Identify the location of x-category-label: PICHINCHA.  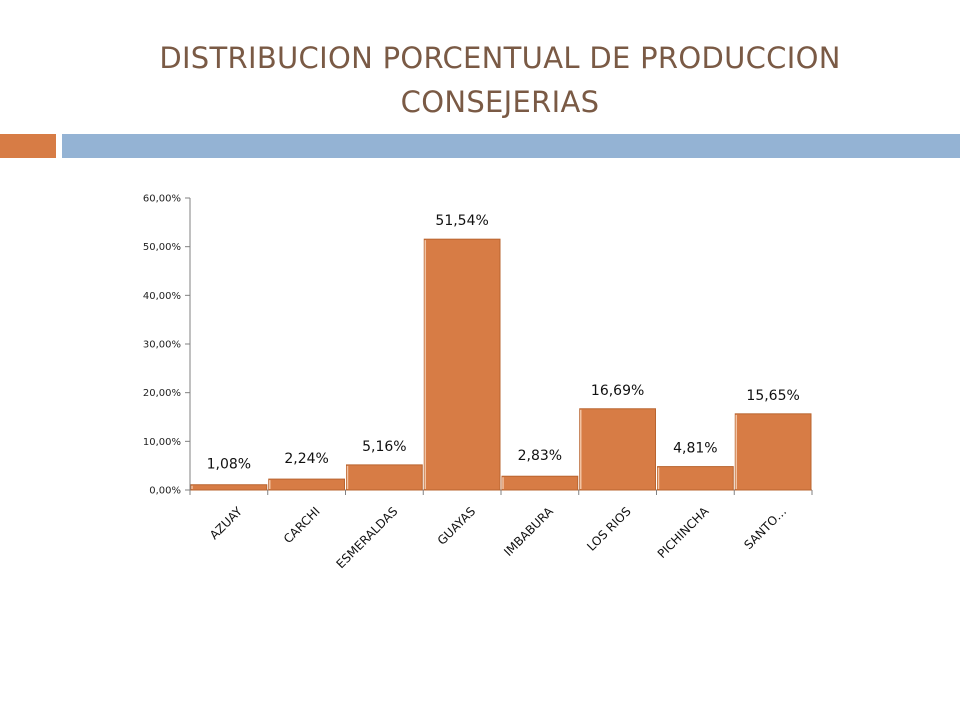
(683, 532).